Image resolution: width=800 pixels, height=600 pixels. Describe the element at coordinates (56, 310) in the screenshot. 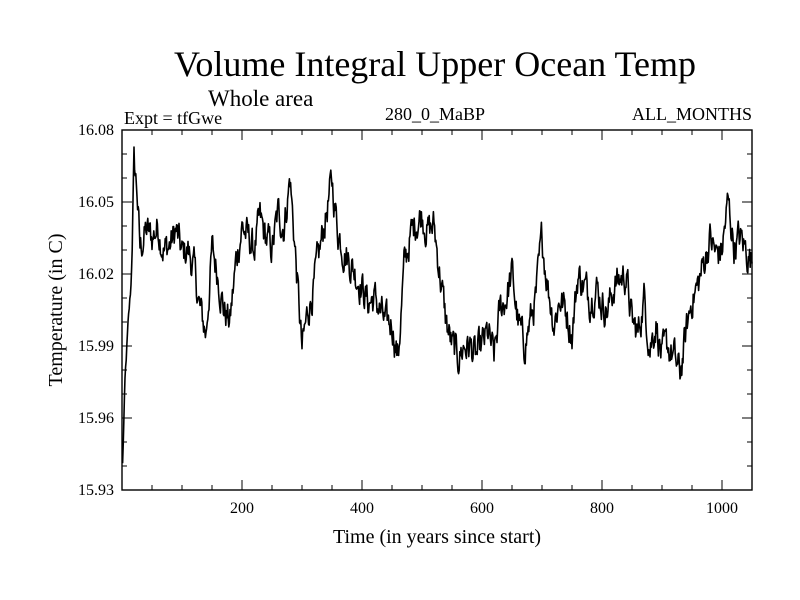

I see `y-axis-label: Temperature (in C)` at that location.